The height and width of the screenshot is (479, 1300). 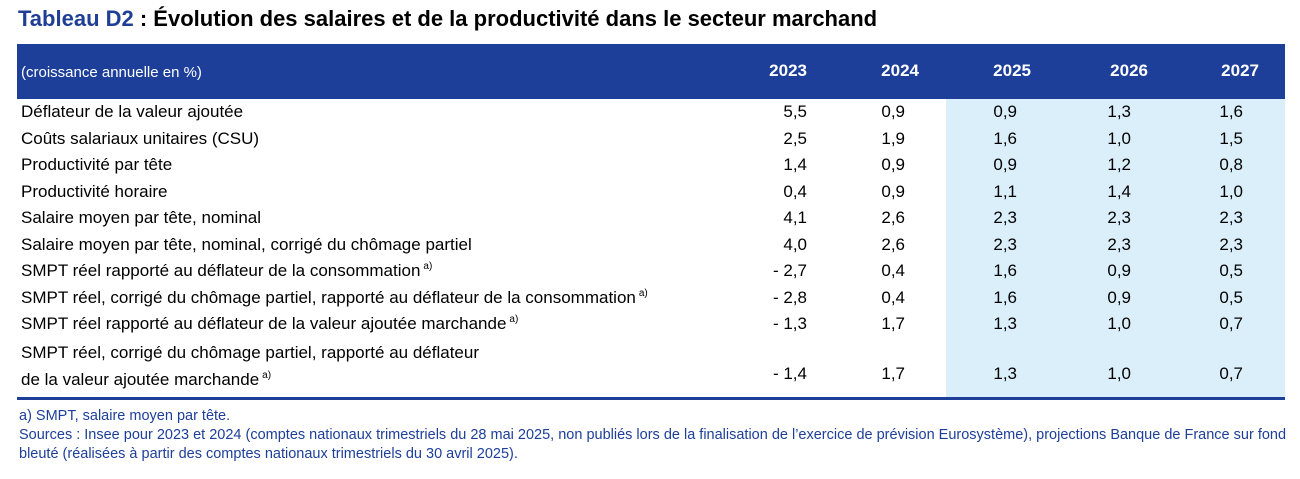 I want to click on cell-2023: 4,1, so click(x=795, y=217).